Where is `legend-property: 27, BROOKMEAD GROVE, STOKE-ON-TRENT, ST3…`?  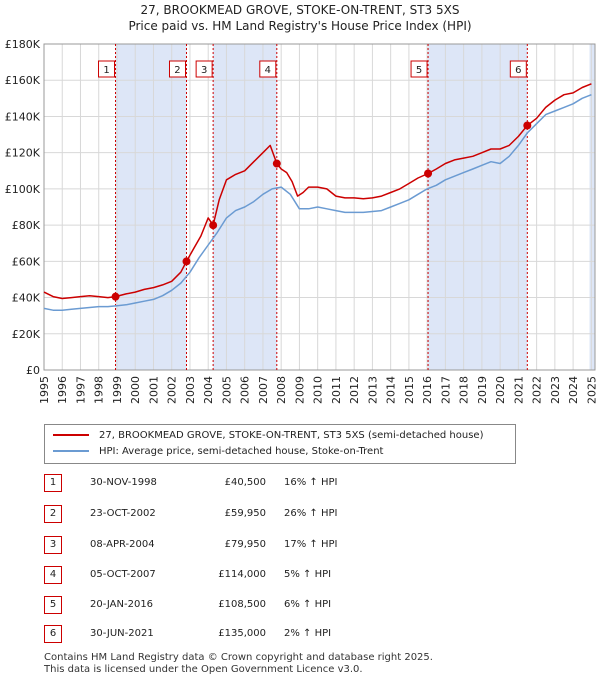
legend-property: 27, BROOKMEAD GROVE, STOKE-ON-TRENT, ST3… is located at coordinates (268, 436).